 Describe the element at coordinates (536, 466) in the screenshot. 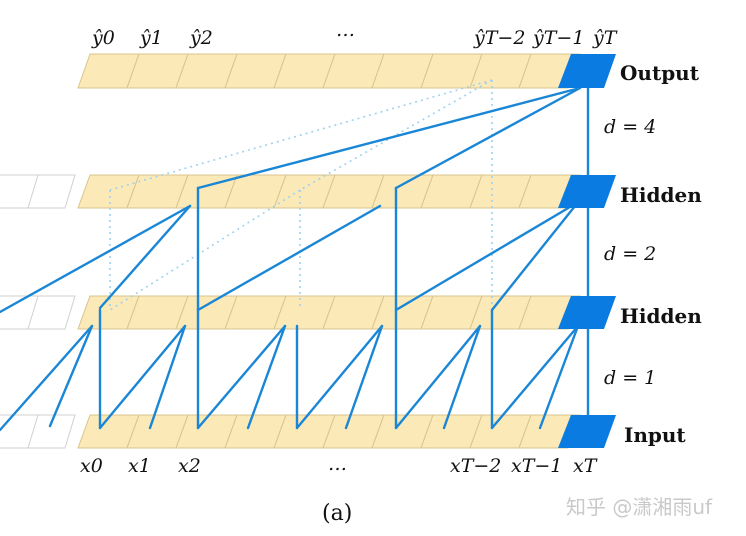

I see `label-xT-1: xT−1` at that location.